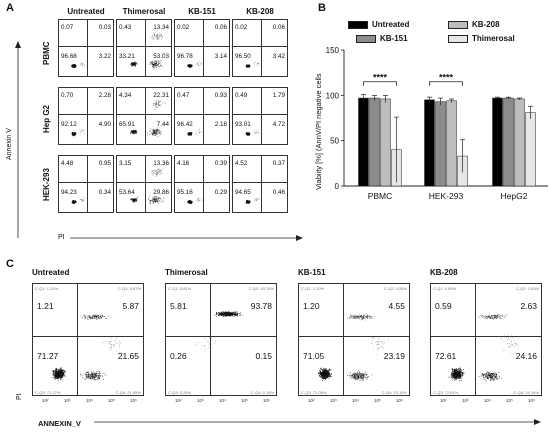  What do you see at coordinates (46, 118) in the screenshot?
I see `panel-a-row-header: Hep G2` at bounding box center [46, 118].